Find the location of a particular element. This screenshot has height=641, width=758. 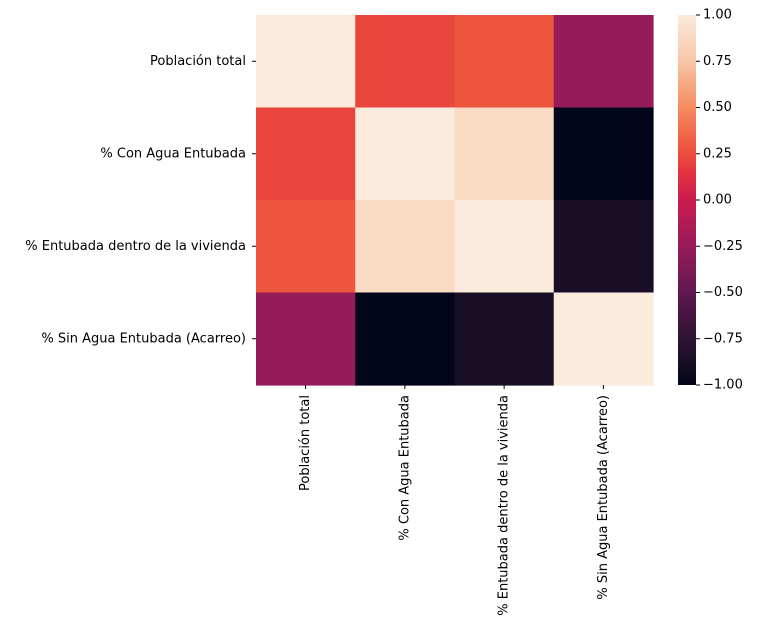

colorbar-gradient is located at coordinates (687, 200).